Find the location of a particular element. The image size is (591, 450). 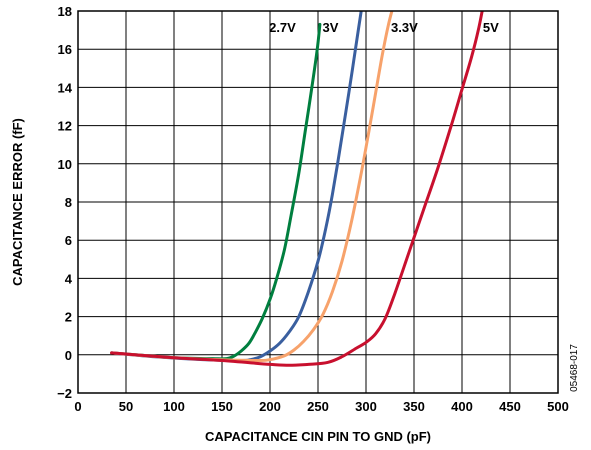

x-tick-label: 150 is located at coordinates (222, 406).